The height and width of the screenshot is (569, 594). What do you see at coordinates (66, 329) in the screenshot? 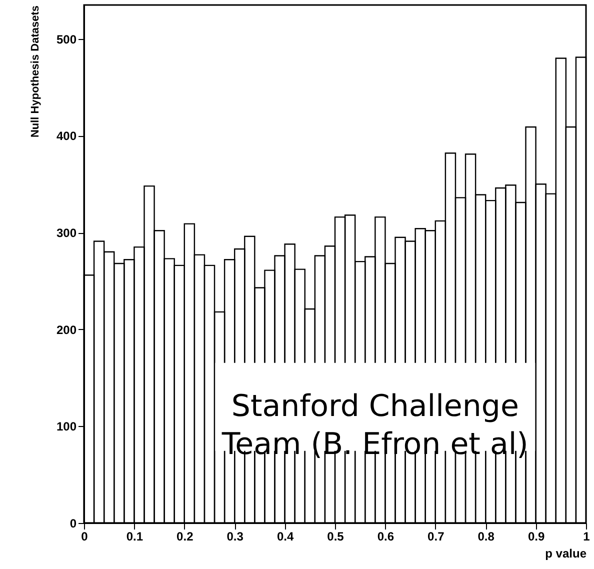
I see `y-tick-label: 200` at bounding box center [66, 329].